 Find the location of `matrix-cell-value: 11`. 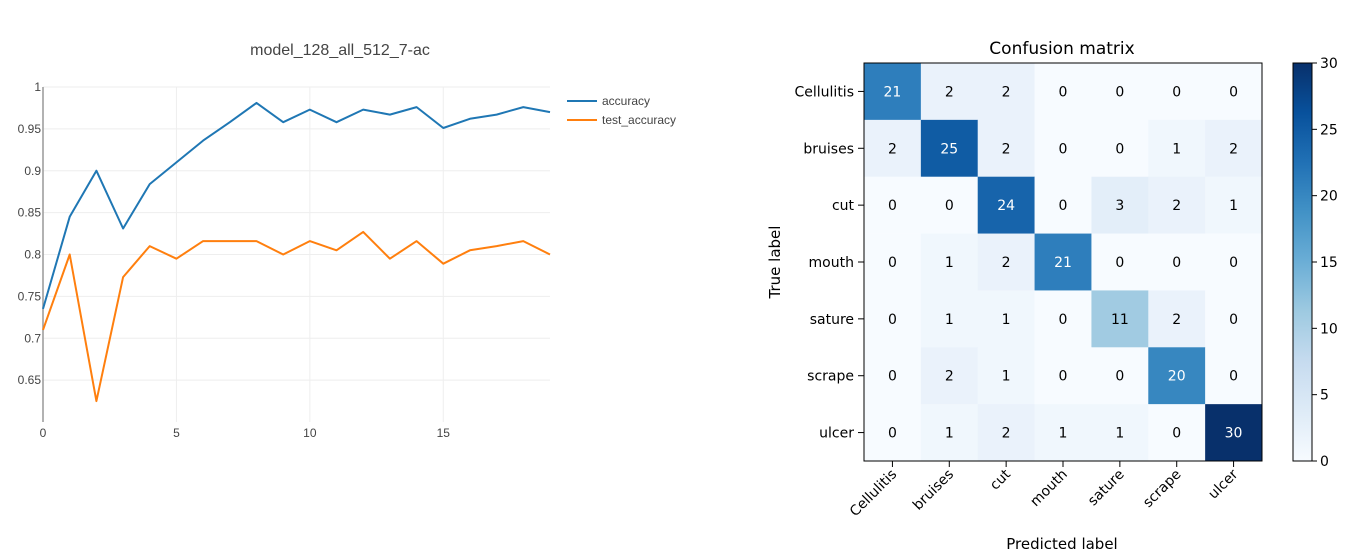

matrix-cell-value: 11 is located at coordinates (1120, 320).